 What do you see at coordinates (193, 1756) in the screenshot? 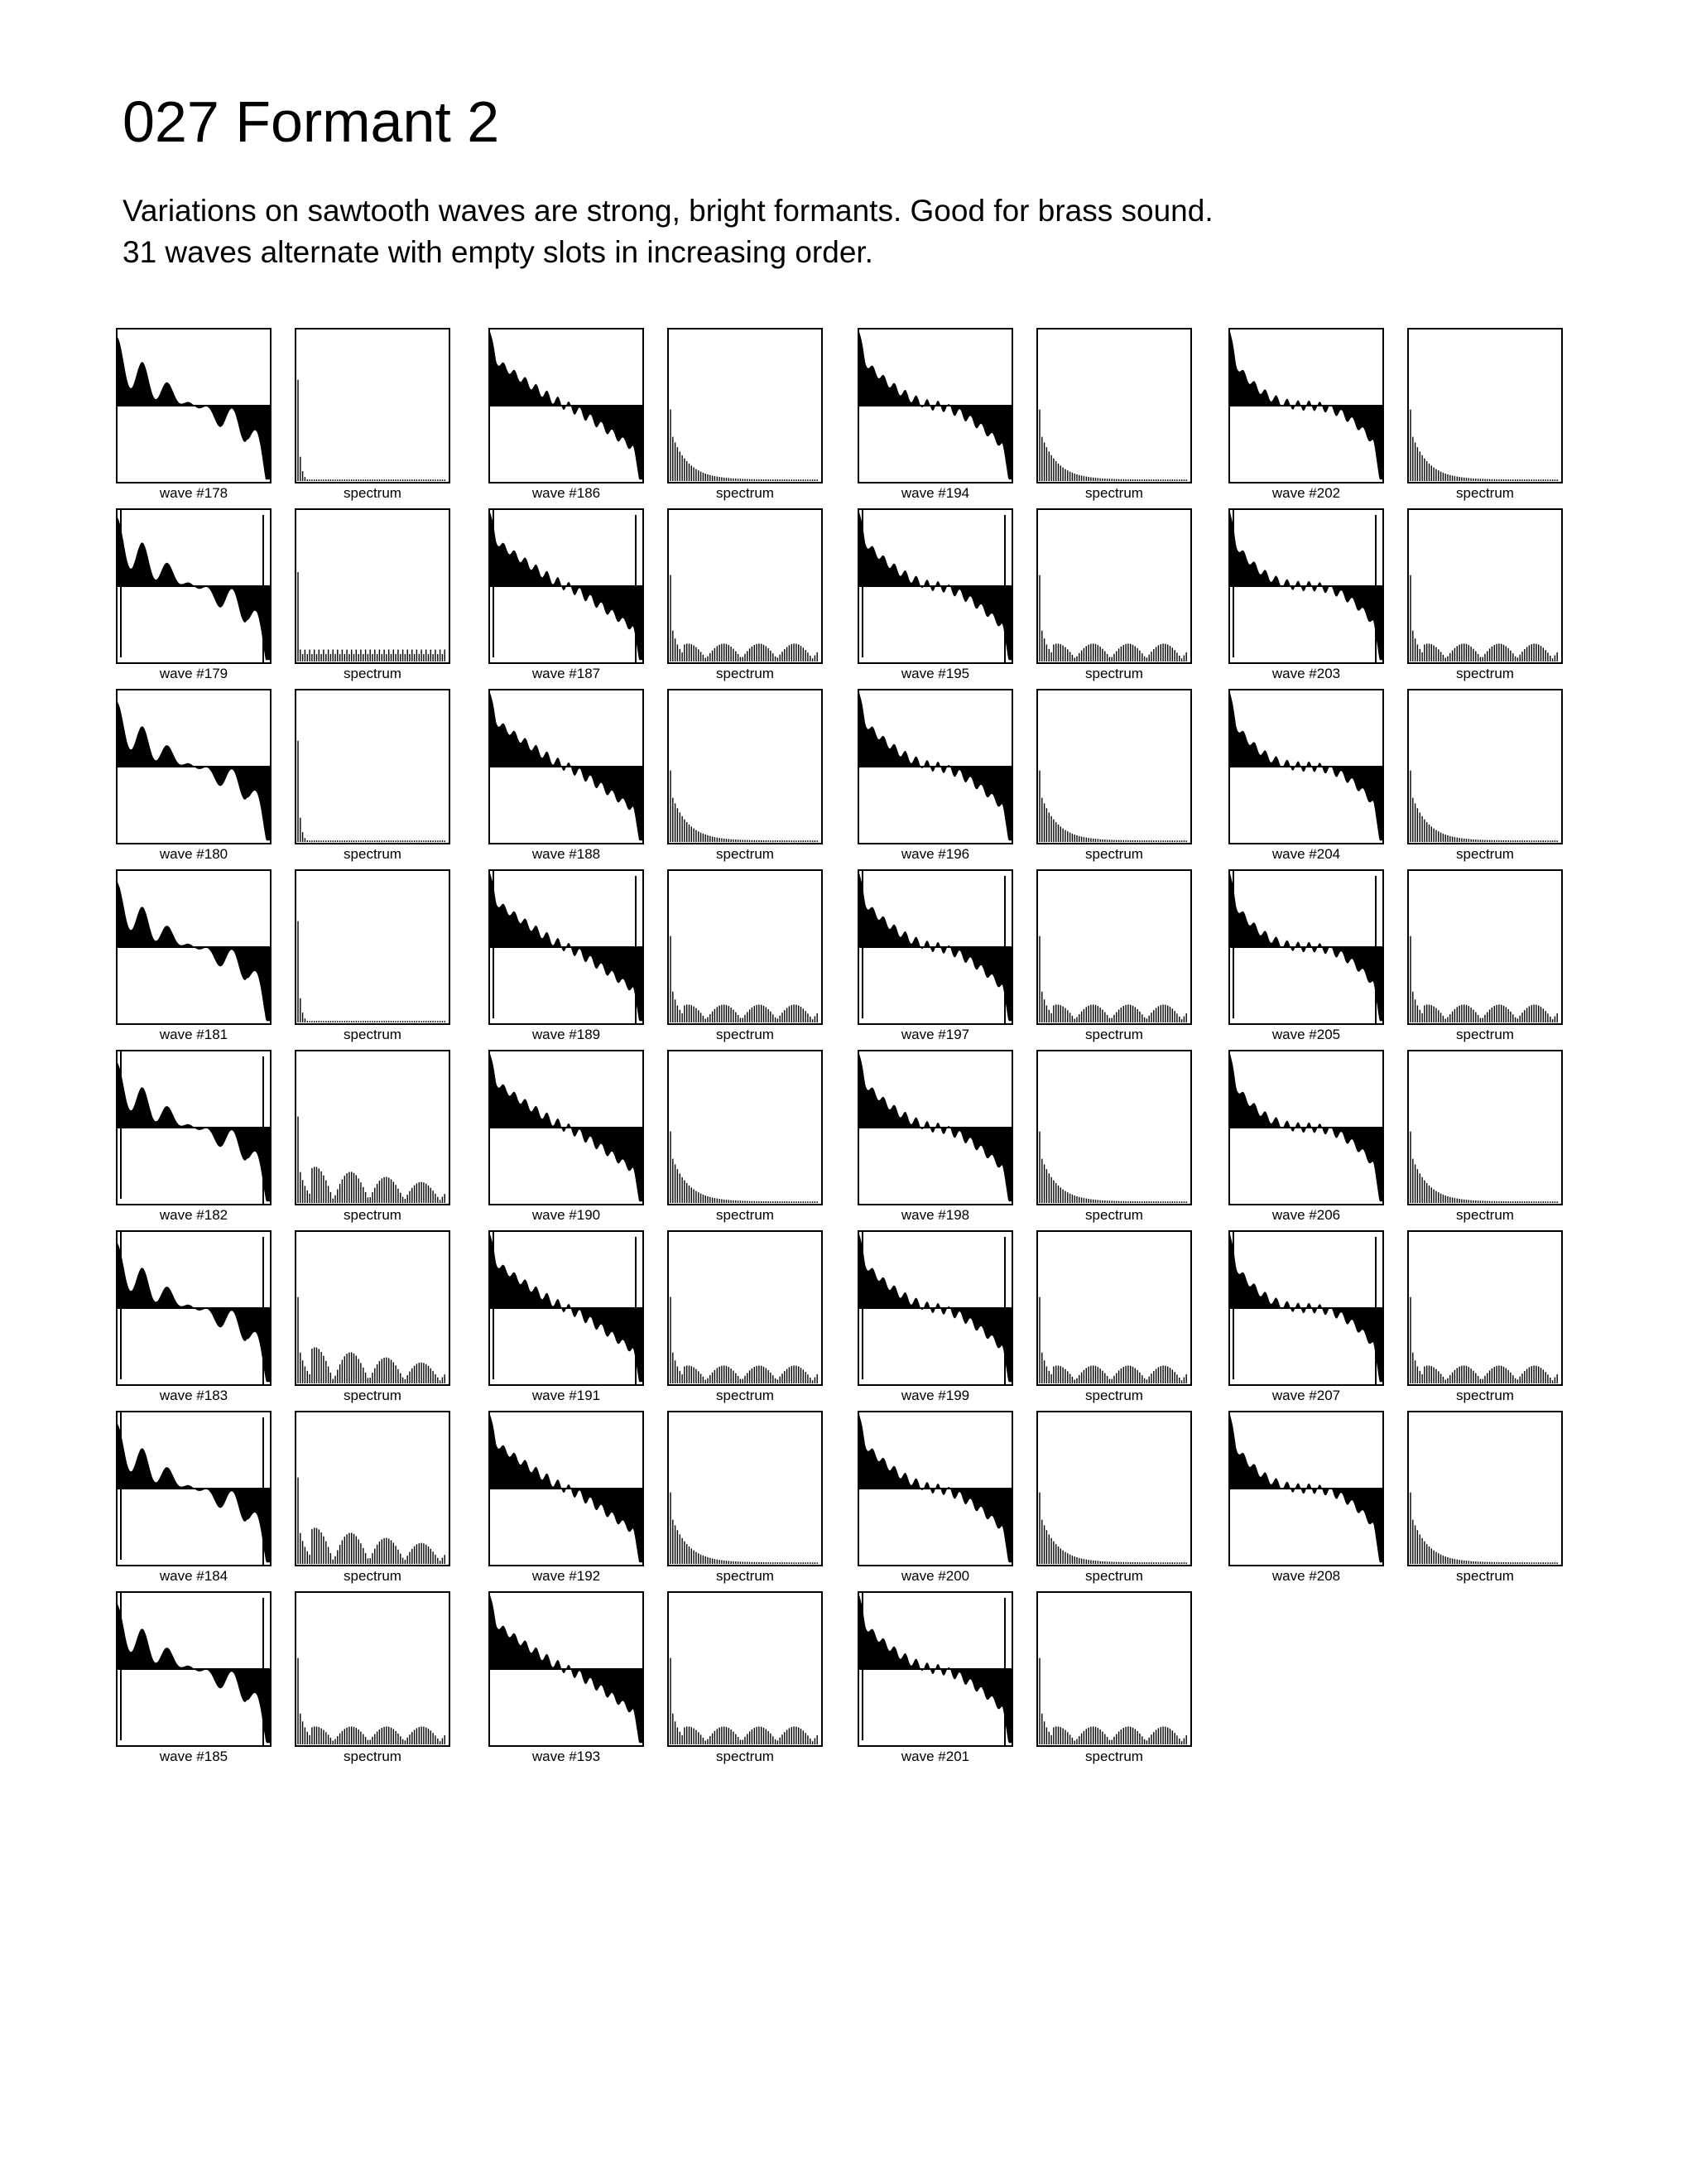
I see `wave-label: wave #185` at bounding box center [193, 1756].